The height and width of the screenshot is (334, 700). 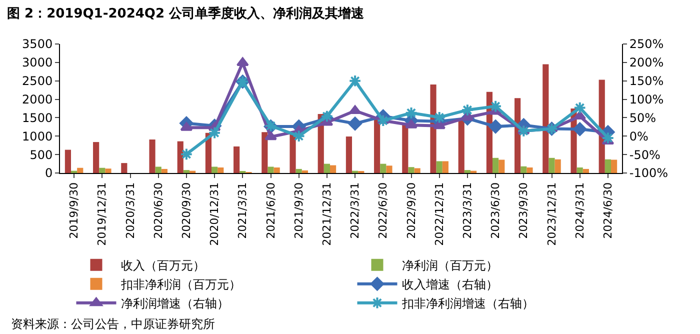 What do you see at coordinates (646, 44) in the screenshot?
I see `y2-tick-label: 250%` at bounding box center [646, 44].